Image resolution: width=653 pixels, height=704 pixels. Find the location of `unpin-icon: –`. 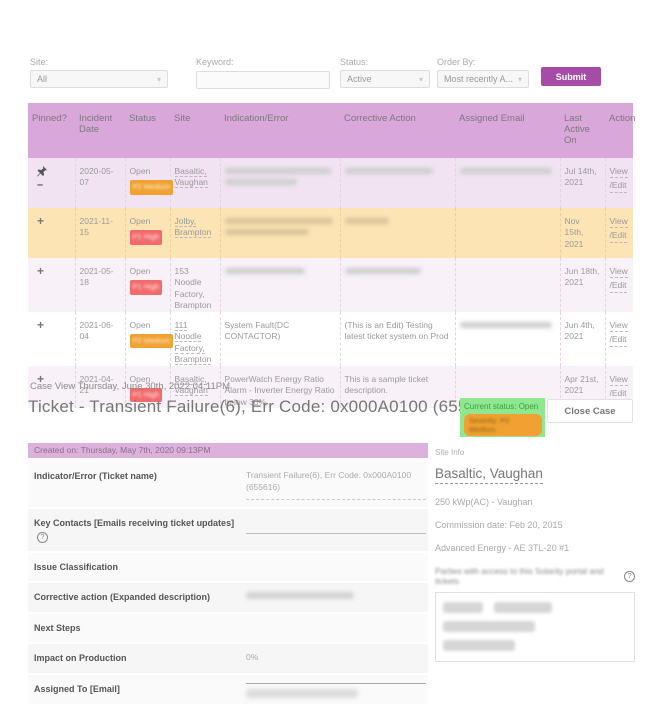

unpin-icon: – is located at coordinates (40, 185).